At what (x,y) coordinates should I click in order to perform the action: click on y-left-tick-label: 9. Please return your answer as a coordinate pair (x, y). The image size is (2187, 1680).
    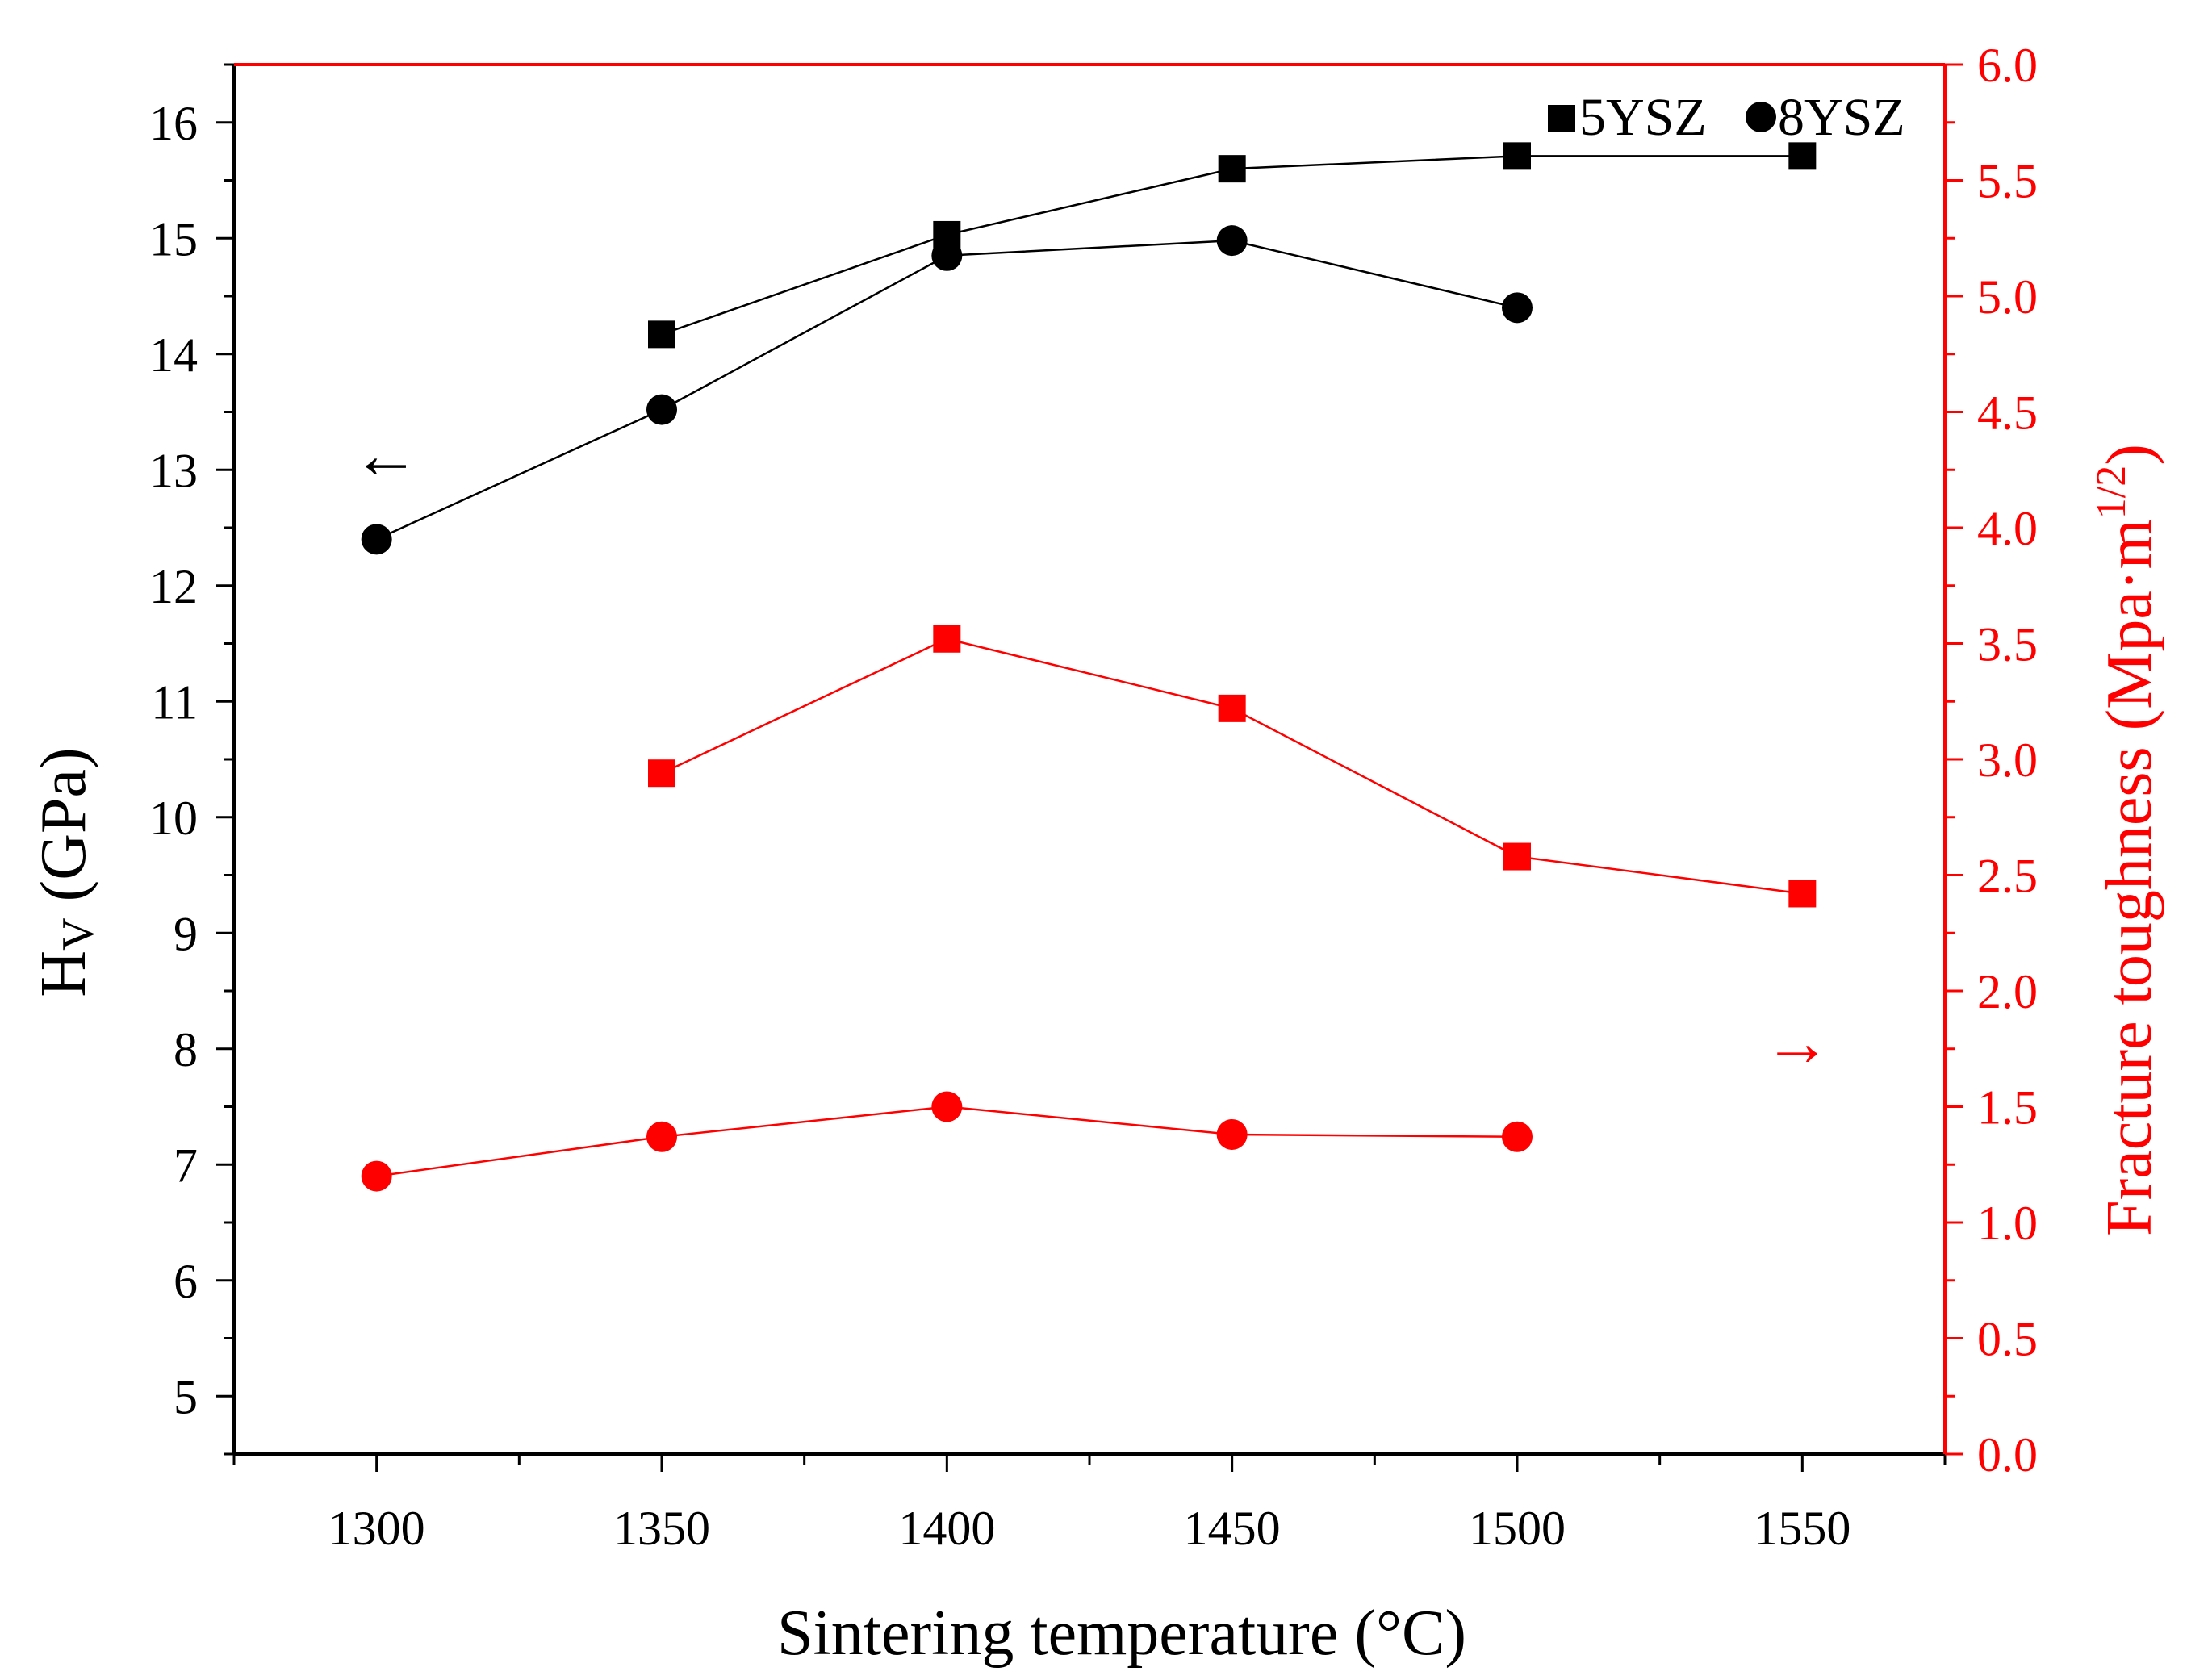
    Looking at the image, I should click on (186, 934).